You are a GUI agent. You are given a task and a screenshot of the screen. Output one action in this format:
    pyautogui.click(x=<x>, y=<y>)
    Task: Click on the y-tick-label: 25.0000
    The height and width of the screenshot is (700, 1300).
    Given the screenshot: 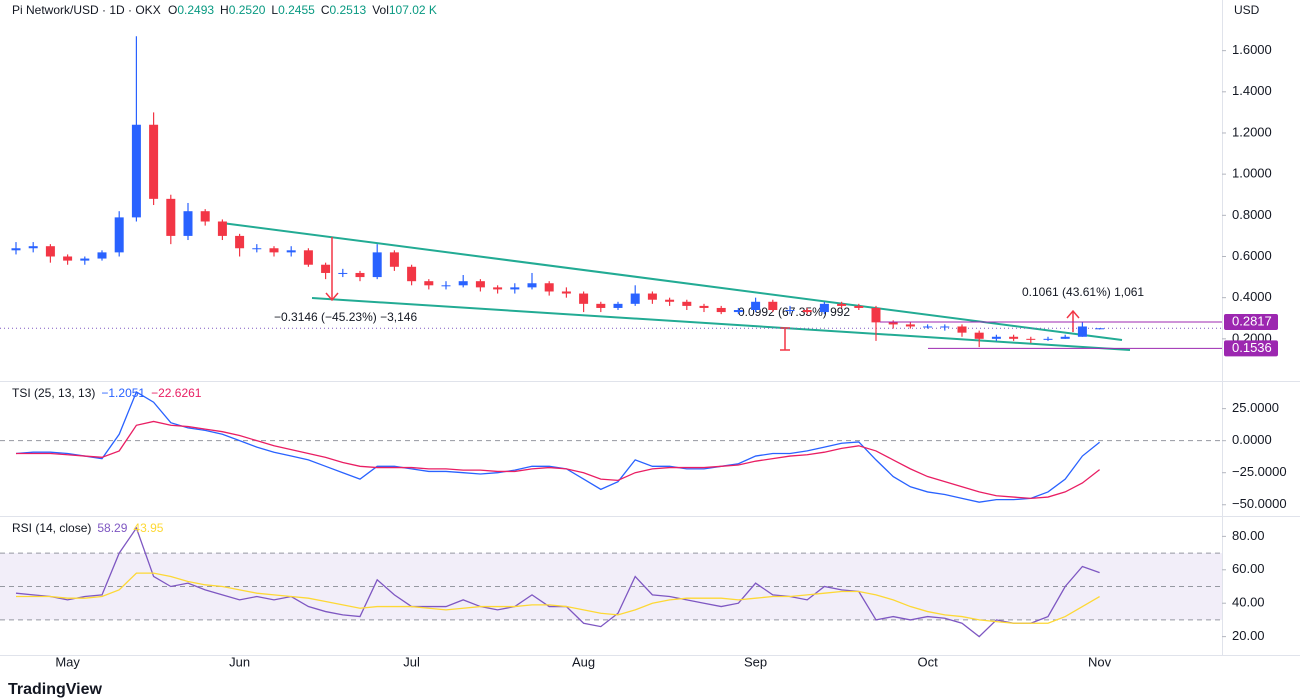 What is the action you would take?
    pyautogui.click(x=1255, y=407)
    